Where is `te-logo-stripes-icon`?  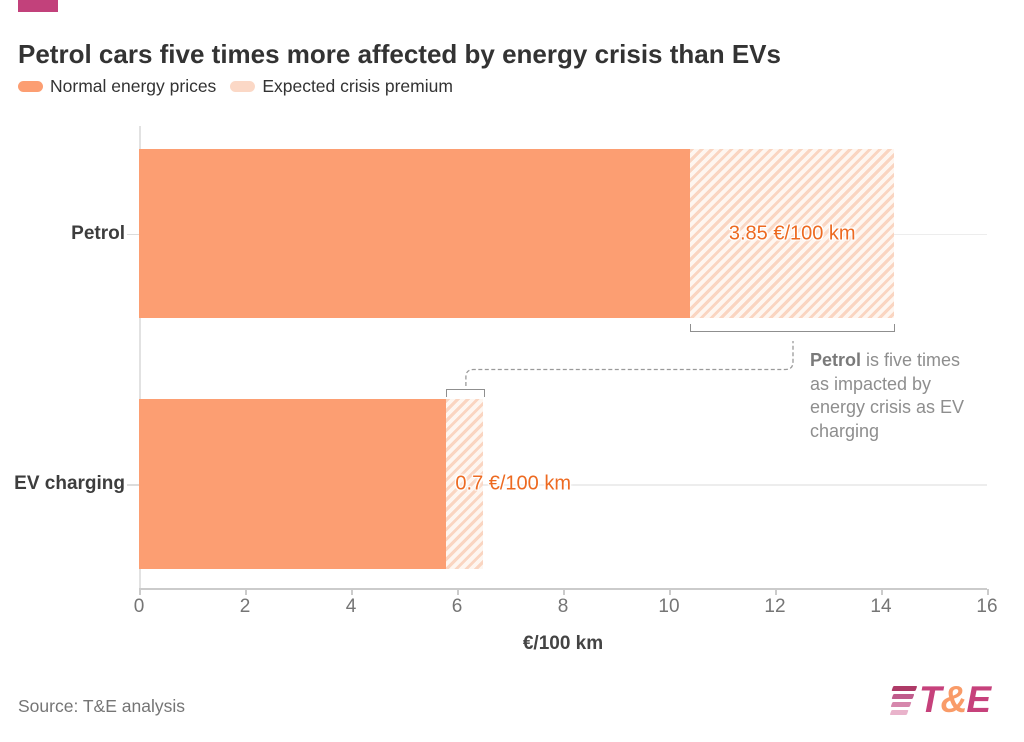
te-logo-stripes-icon is located at coordinates (899, 700).